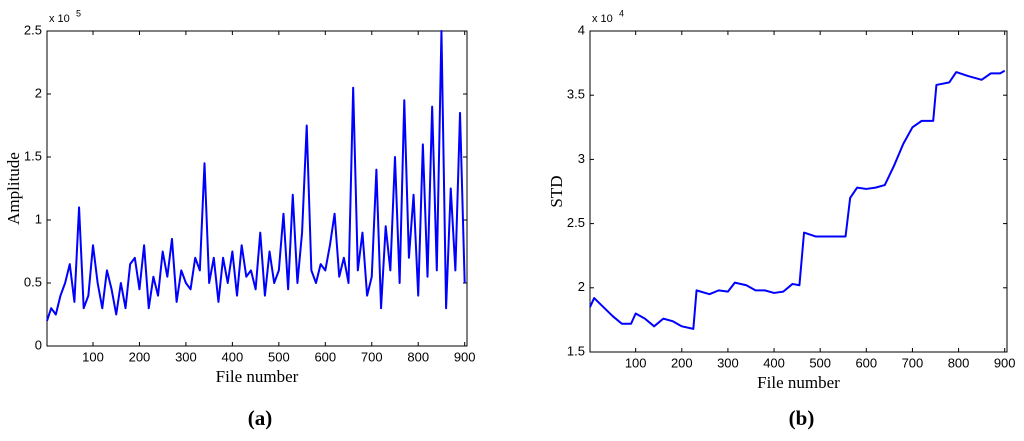 The width and height of the screenshot is (1024, 441). I want to click on caption: (a), so click(260, 418).